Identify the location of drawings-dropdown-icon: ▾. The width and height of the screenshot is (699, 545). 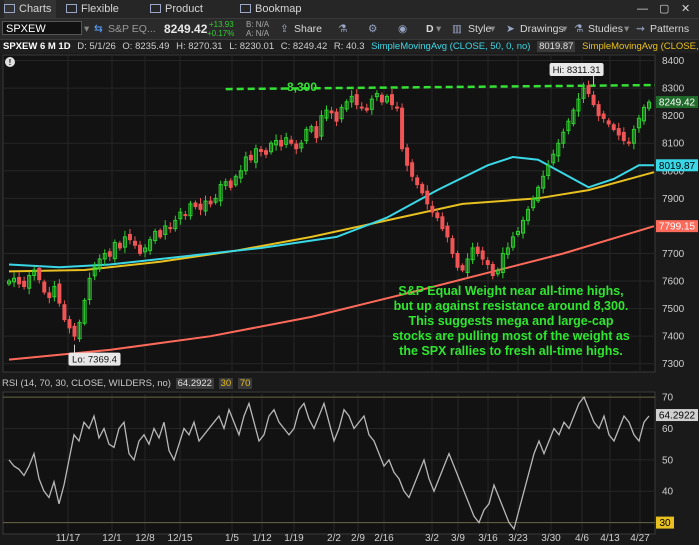
(565, 29).